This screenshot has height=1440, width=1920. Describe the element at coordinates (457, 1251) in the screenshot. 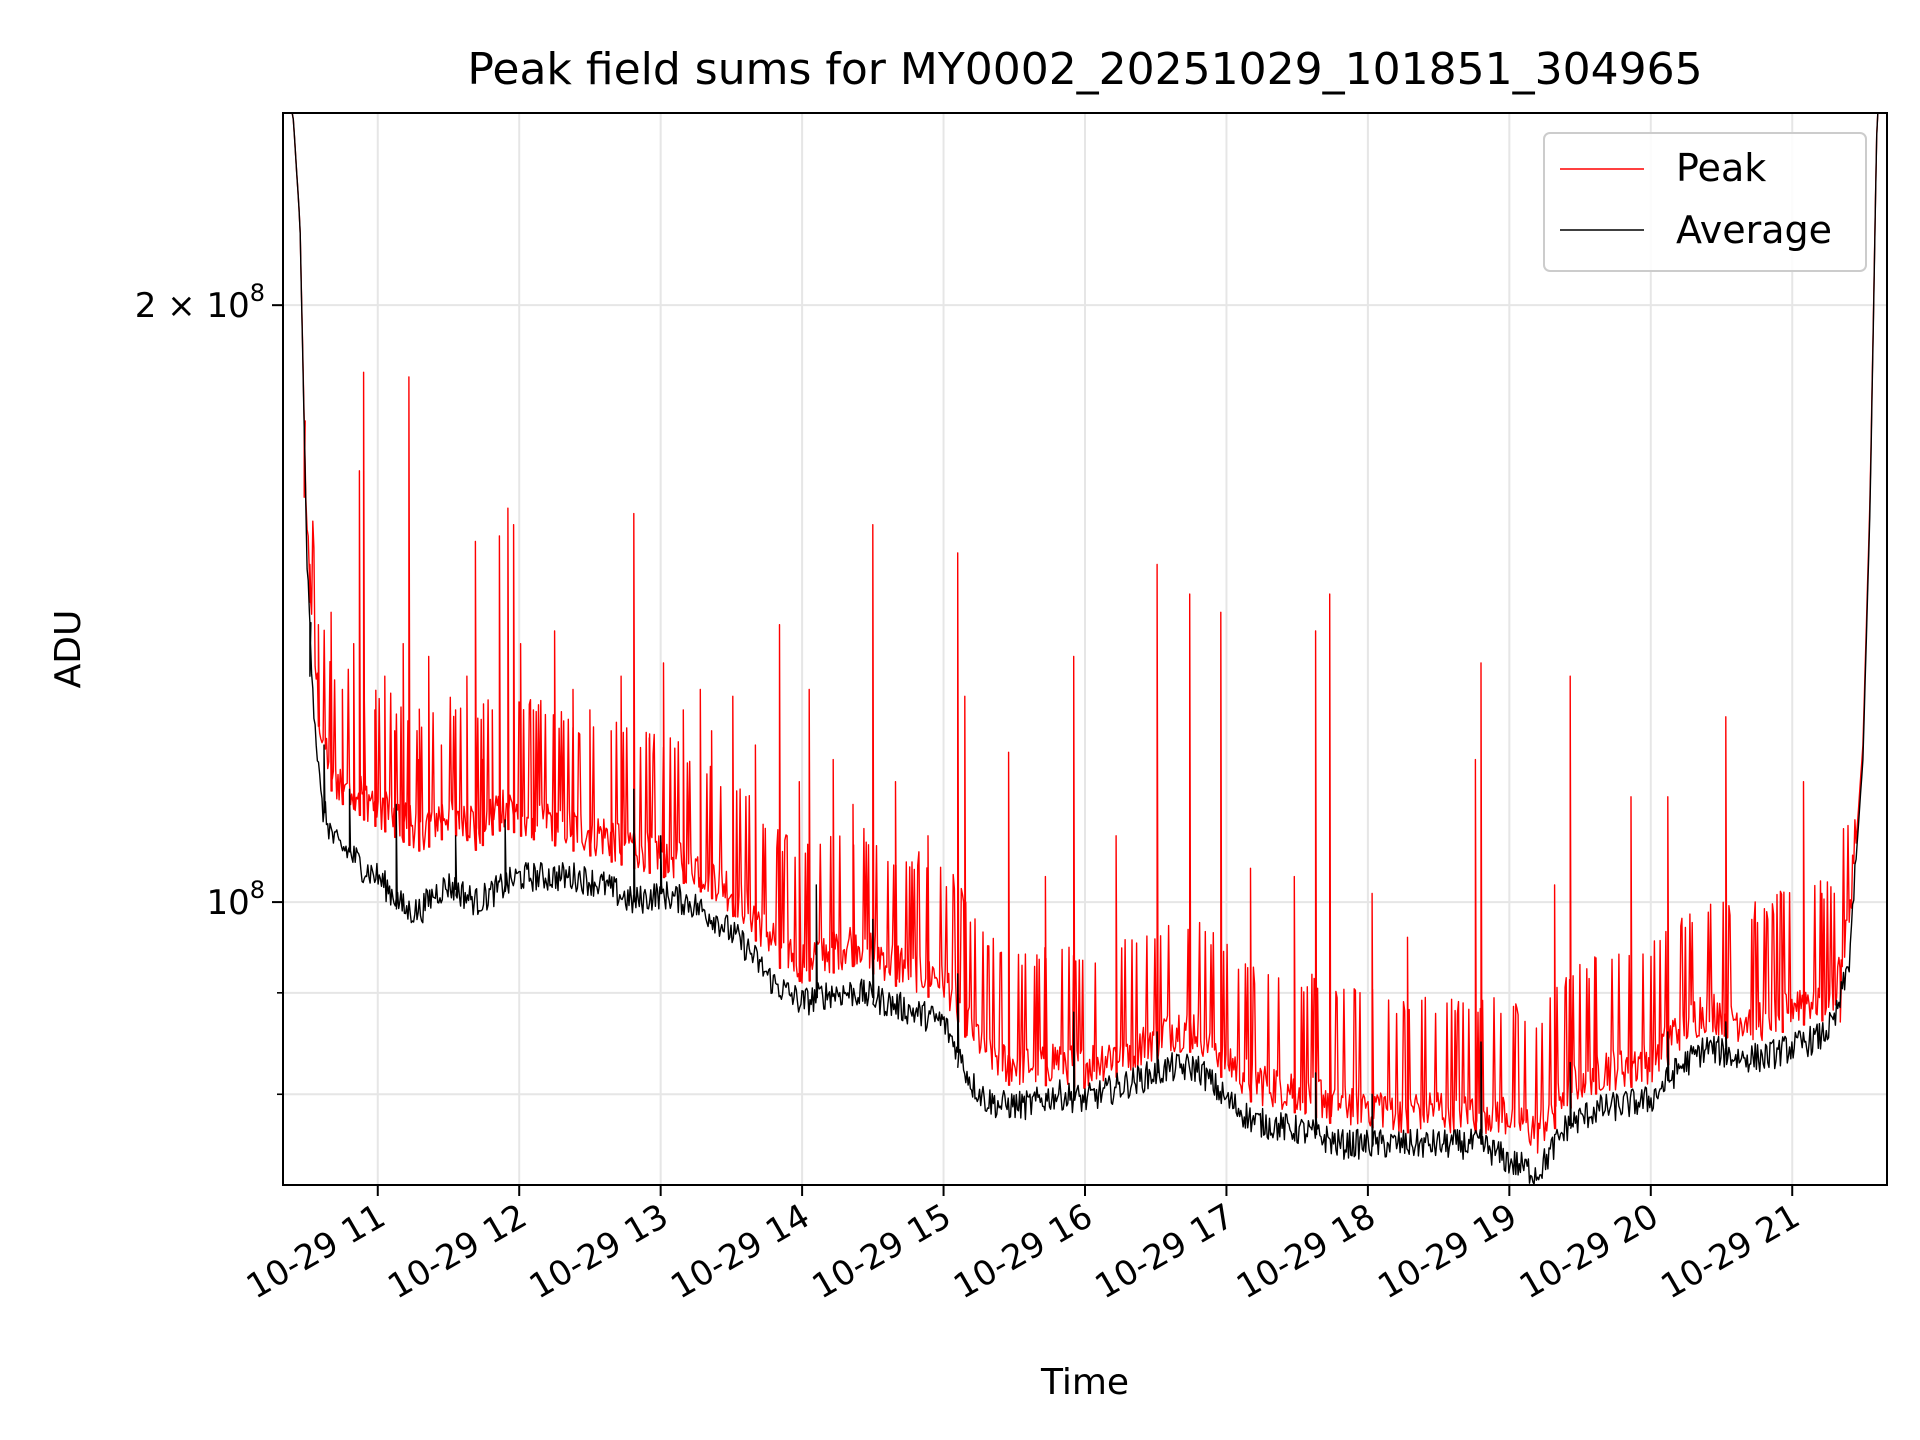

I see `x-tick-label: 10-29 12` at that location.